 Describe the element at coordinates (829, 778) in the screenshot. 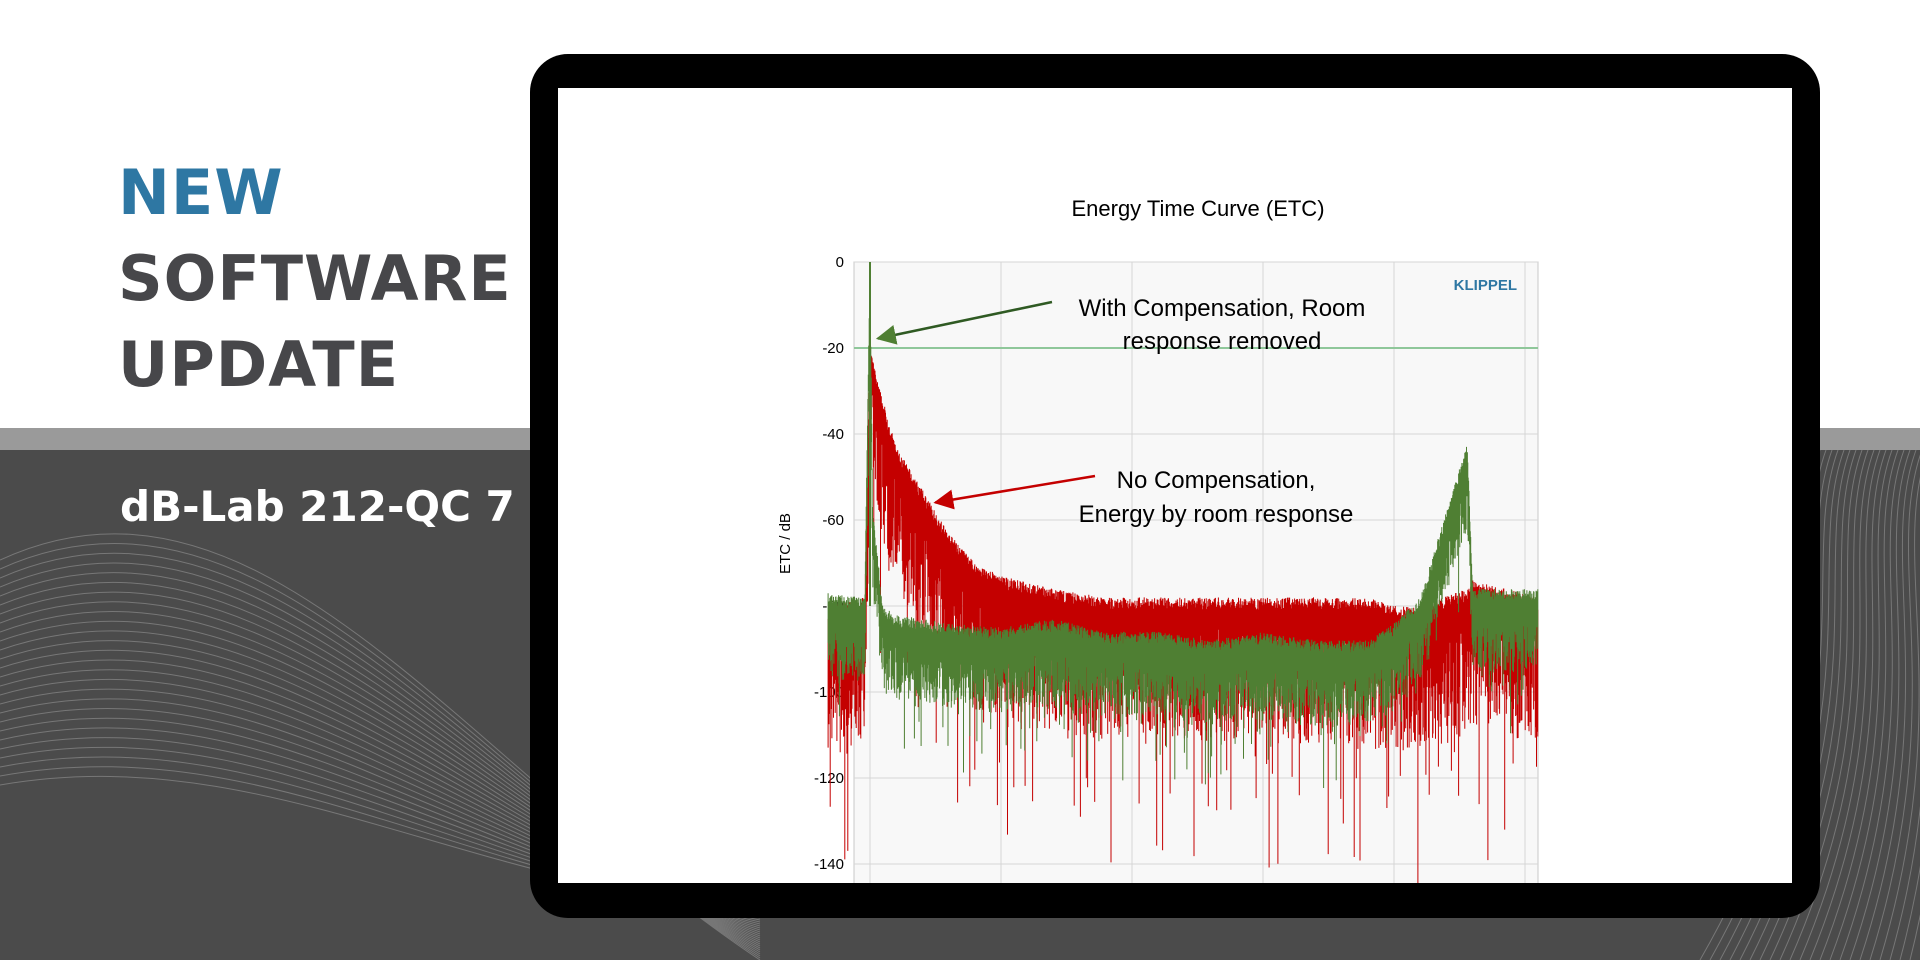

I see `y-tick-label: -120` at that location.